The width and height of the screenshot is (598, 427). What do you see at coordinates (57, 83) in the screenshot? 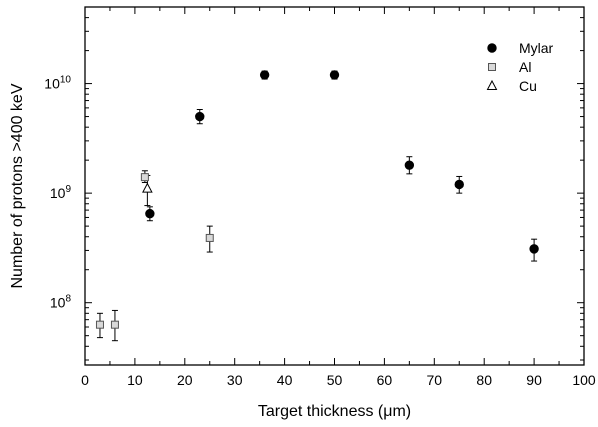
I see `y-tick-label: 10¹⁰` at bounding box center [57, 83].